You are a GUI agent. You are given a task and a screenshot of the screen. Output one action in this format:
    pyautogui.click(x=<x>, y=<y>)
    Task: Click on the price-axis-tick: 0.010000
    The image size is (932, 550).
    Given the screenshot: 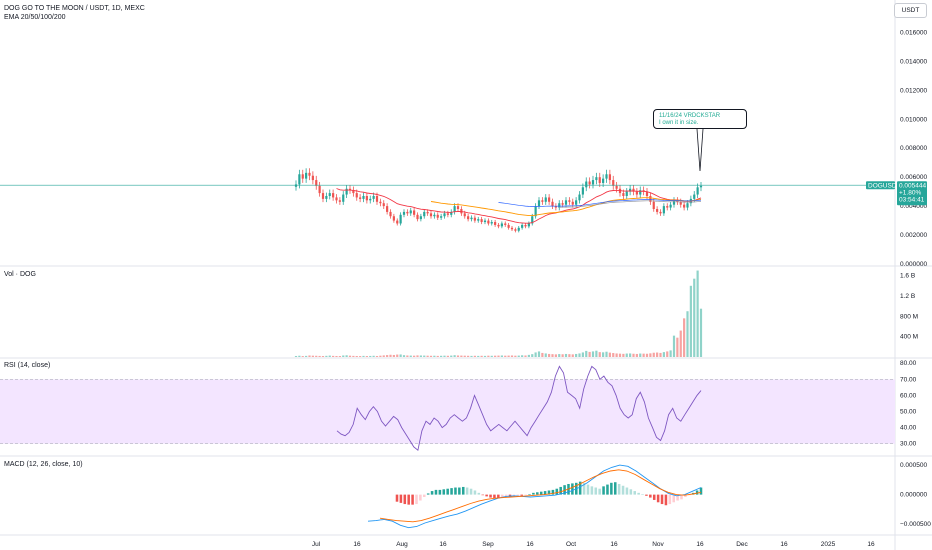 What is the action you would take?
    pyautogui.click(x=913, y=119)
    